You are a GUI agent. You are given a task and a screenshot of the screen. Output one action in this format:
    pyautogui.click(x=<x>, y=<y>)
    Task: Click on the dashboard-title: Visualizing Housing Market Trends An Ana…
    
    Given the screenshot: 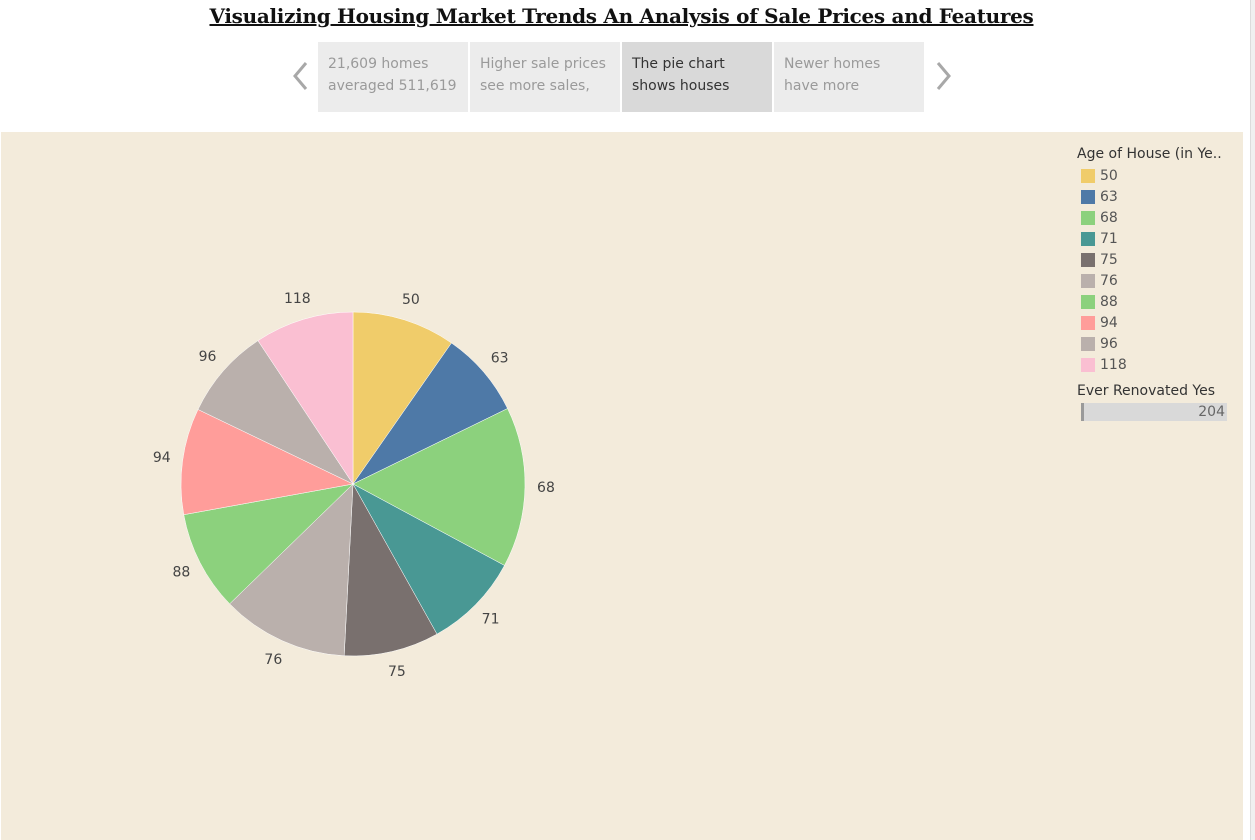 What is the action you would take?
    pyautogui.click(x=621, y=16)
    